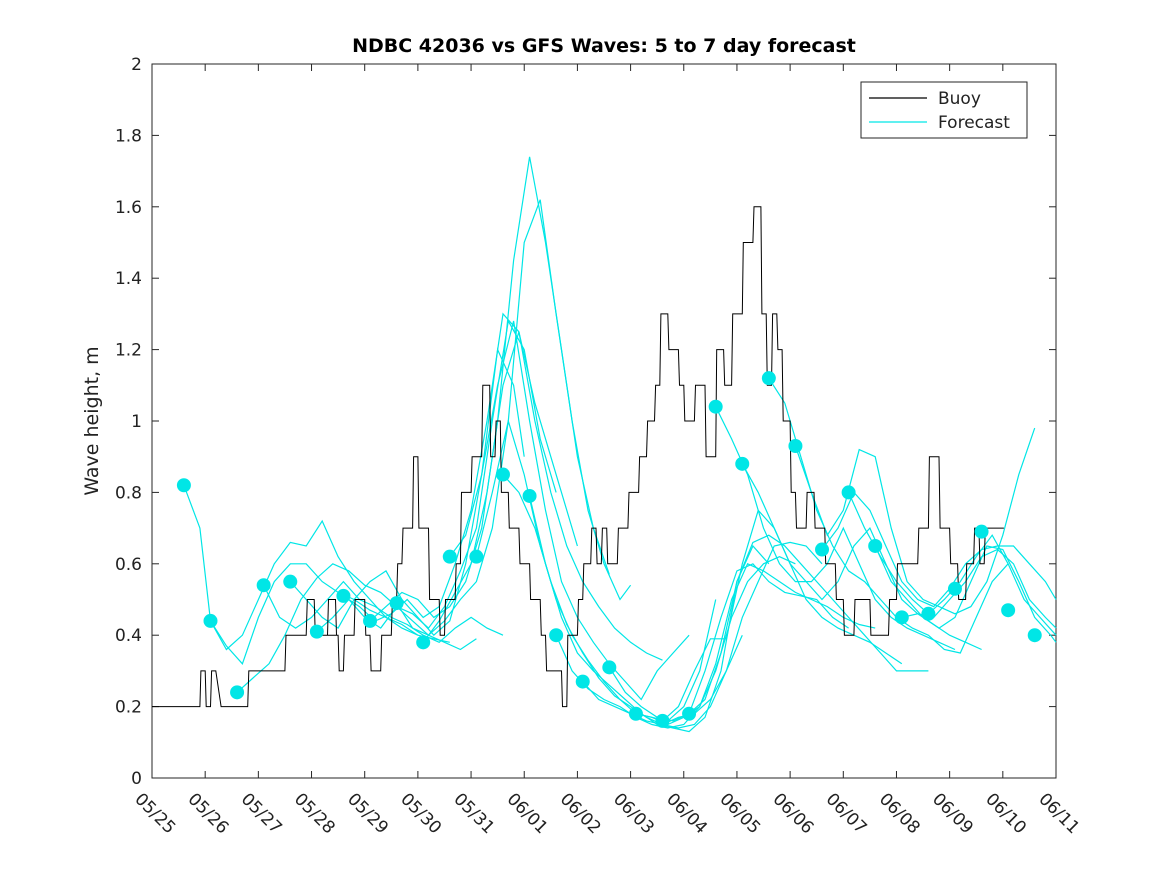  I want to click on y-tick-label: 1.6, so click(128, 208).